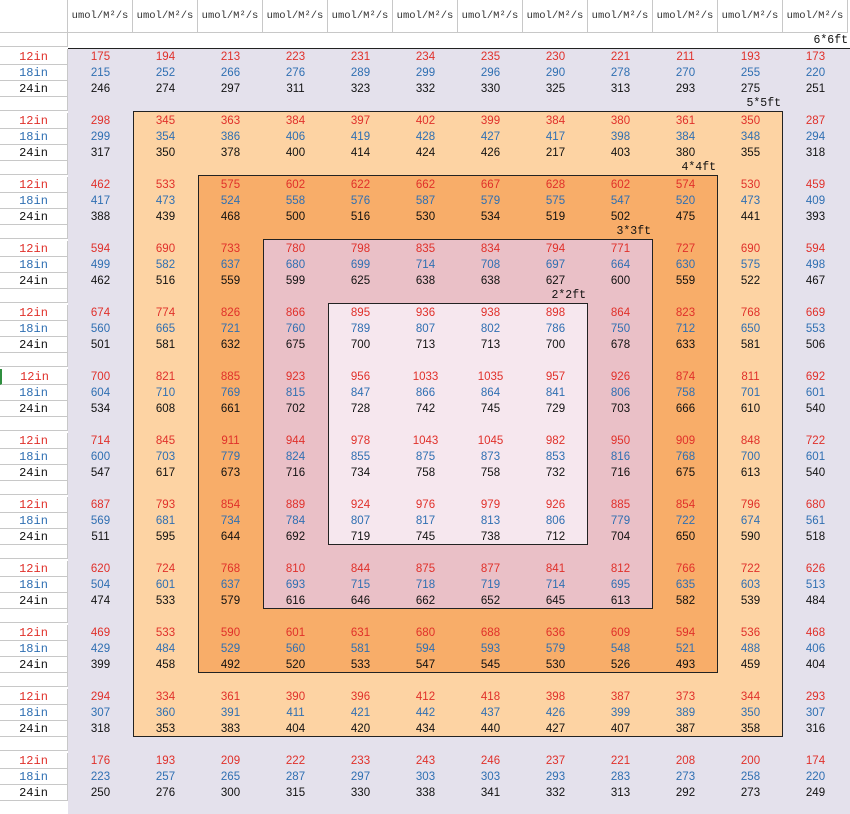 This screenshot has height=814, width=850. What do you see at coordinates (360, 313) in the screenshot?
I see `table-cell: 895` at bounding box center [360, 313].